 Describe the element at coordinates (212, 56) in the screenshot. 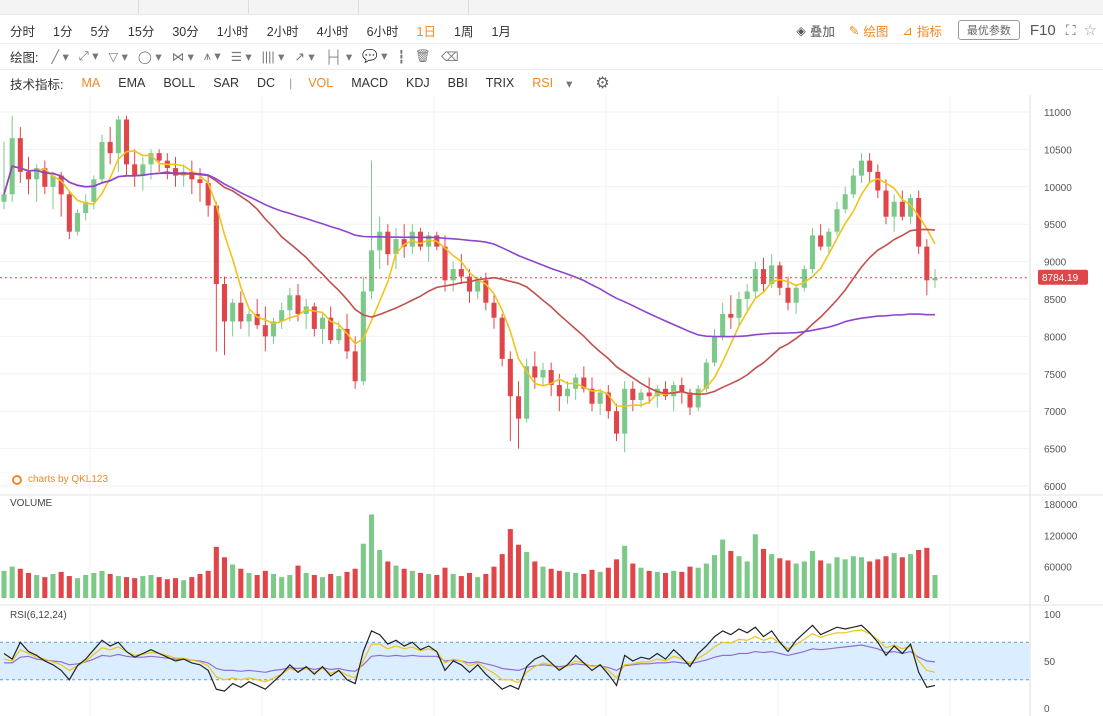

I see `pitchfork-tool-icon: ⩚ ▾` at that location.